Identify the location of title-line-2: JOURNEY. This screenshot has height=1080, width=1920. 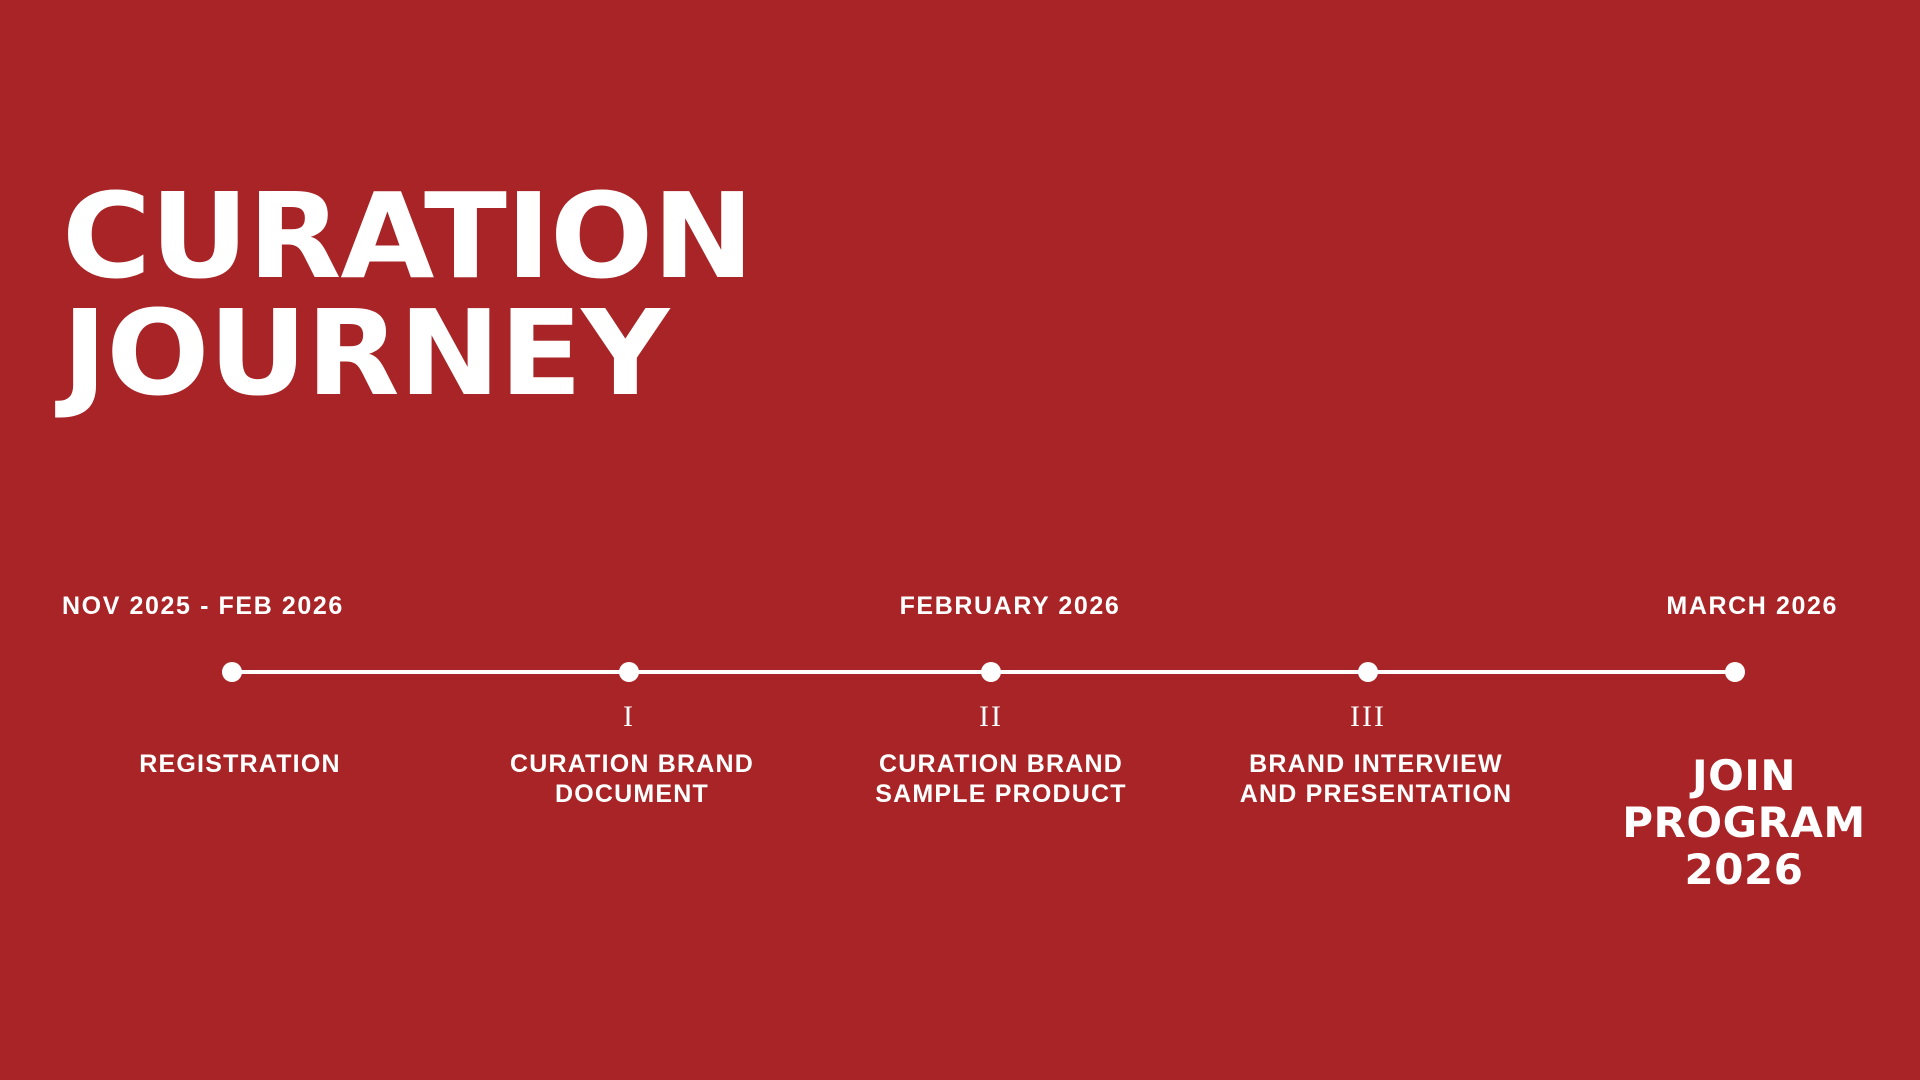
(365, 352).